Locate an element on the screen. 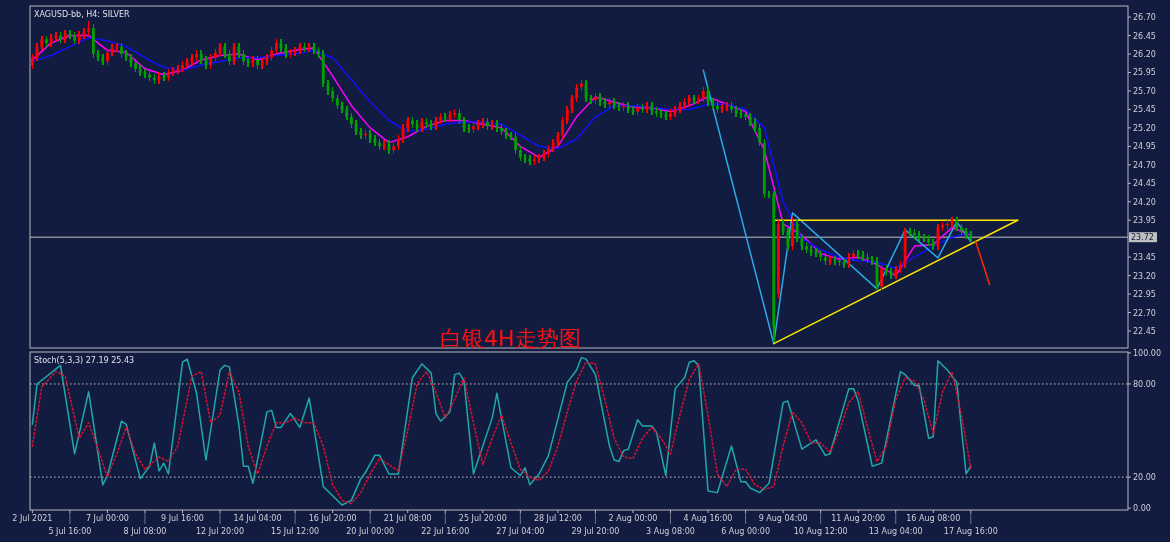 The width and height of the screenshot is (1170, 542). y-tick-label: 26.45 is located at coordinates (1144, 36).